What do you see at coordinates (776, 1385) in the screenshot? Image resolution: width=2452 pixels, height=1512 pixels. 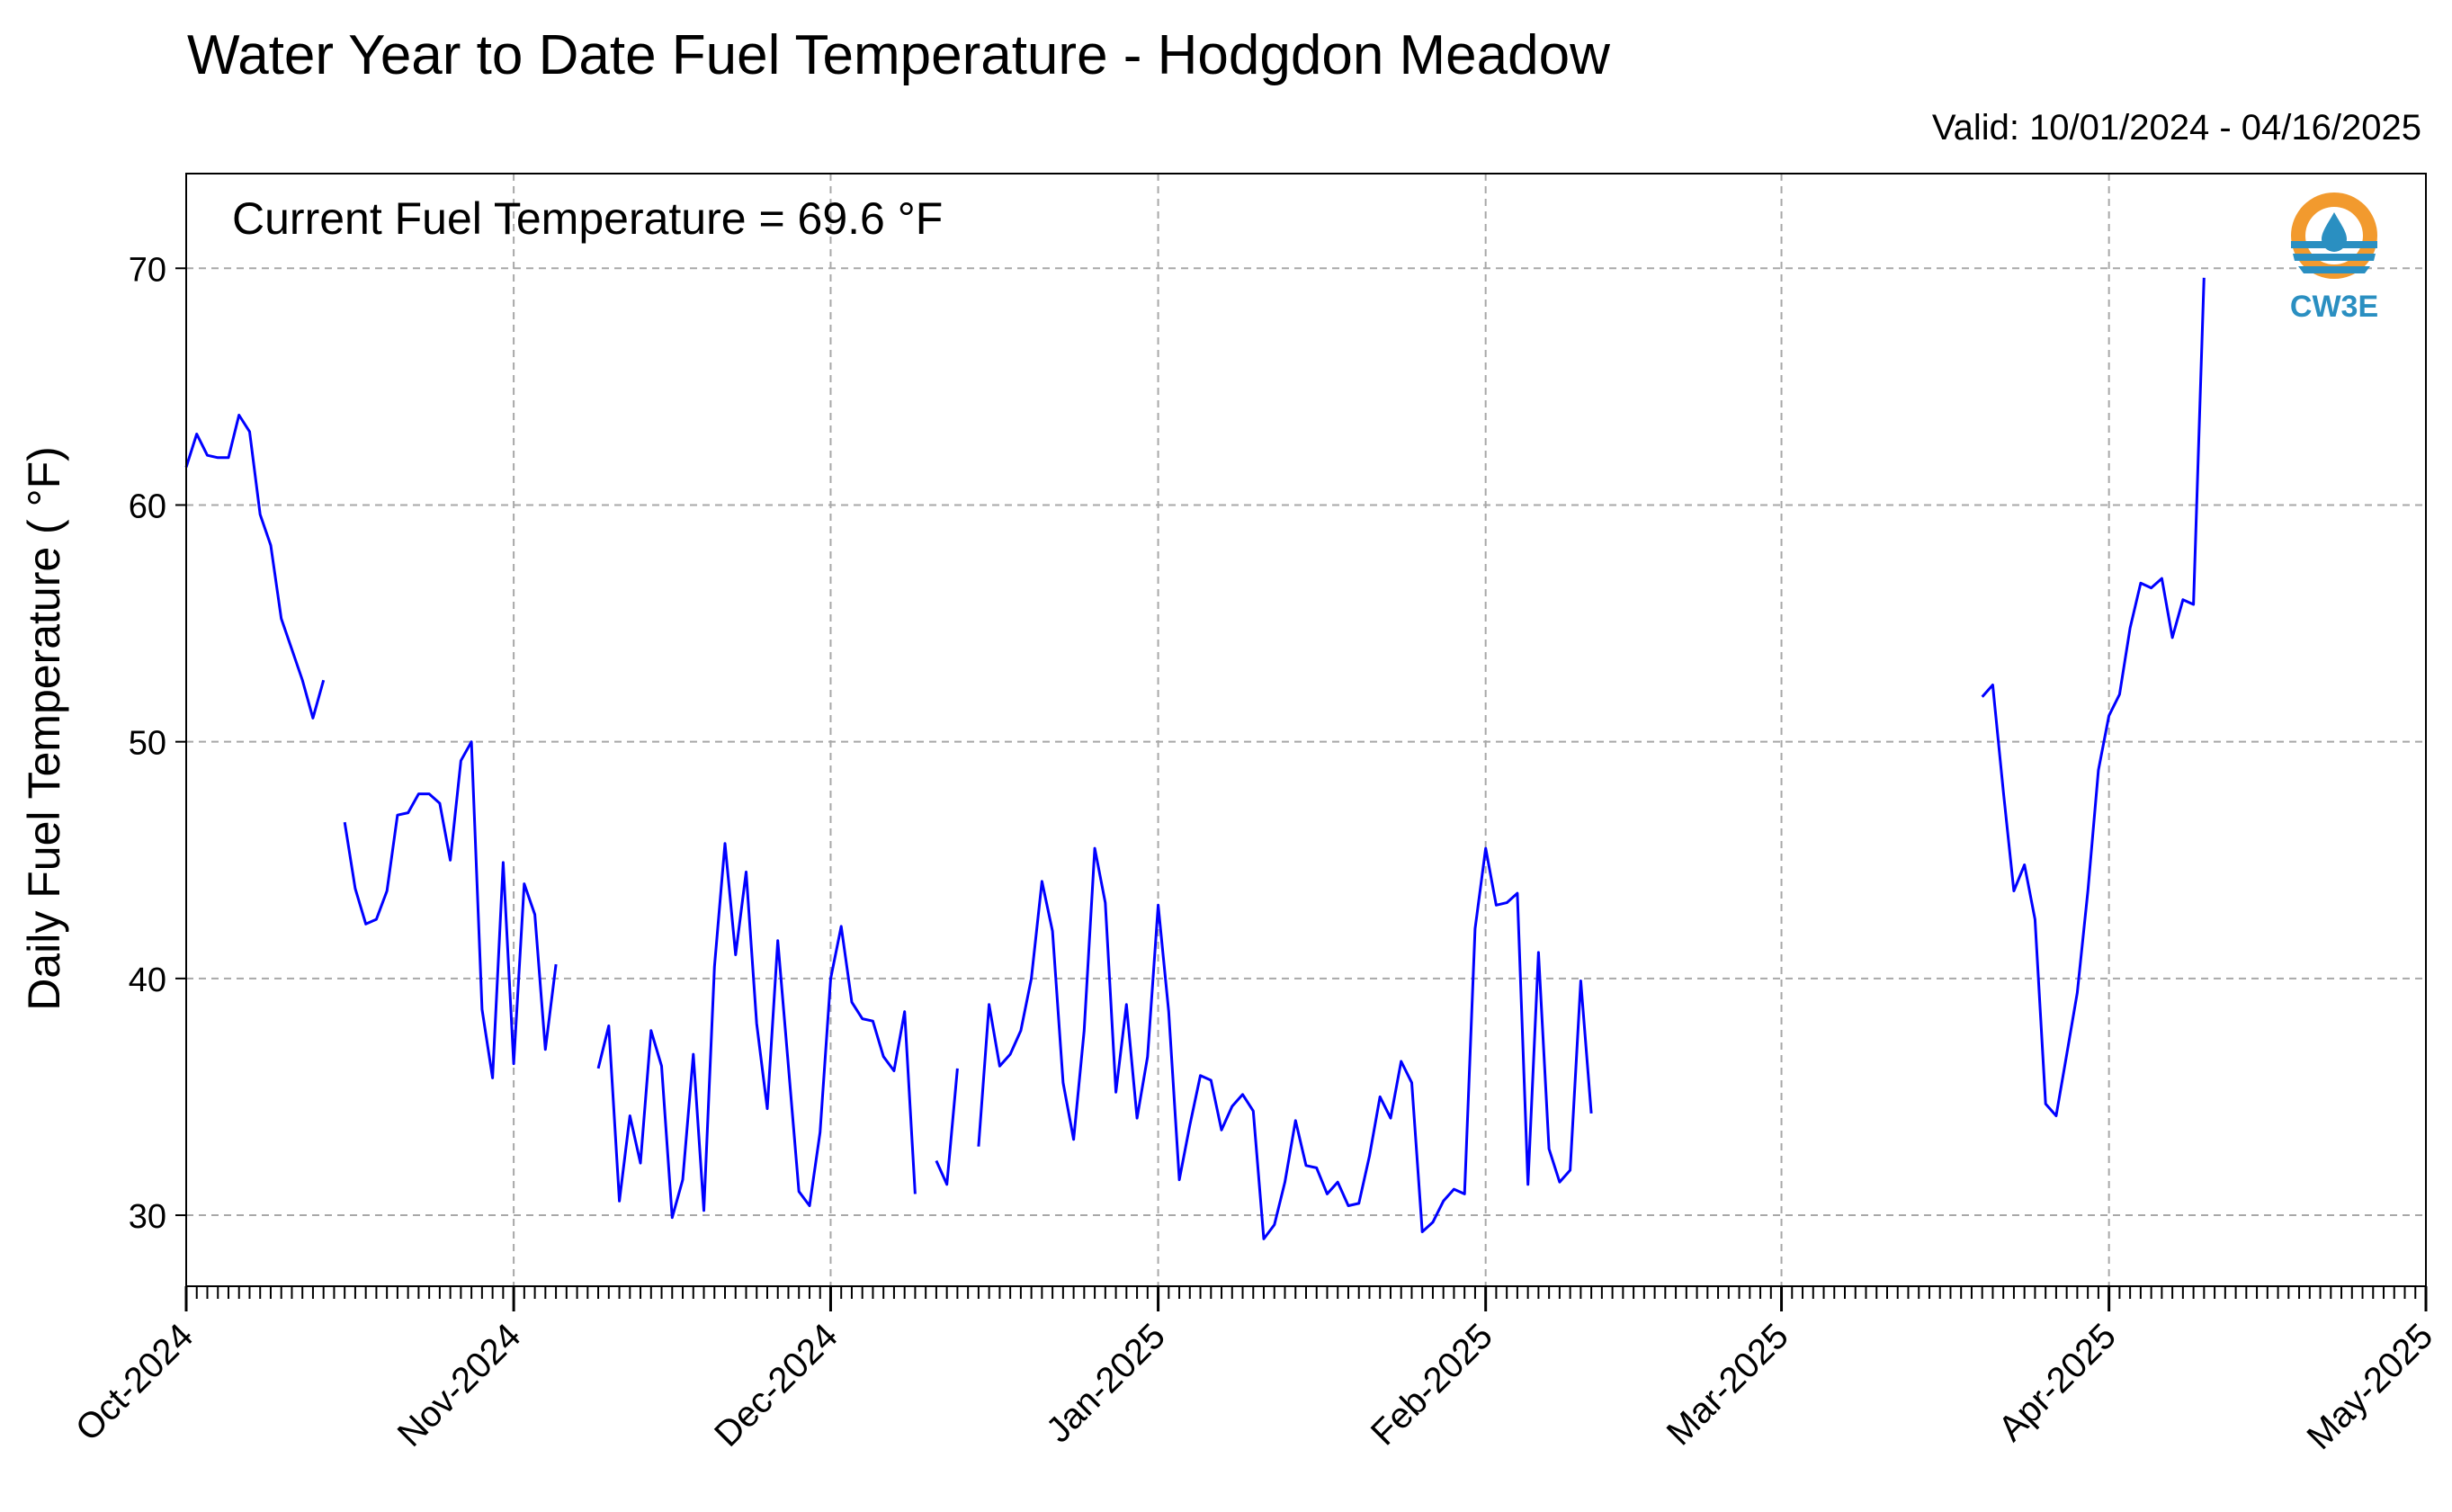 I see `x-tick-label: Dec-2024` at bounding box center [776, 1385].